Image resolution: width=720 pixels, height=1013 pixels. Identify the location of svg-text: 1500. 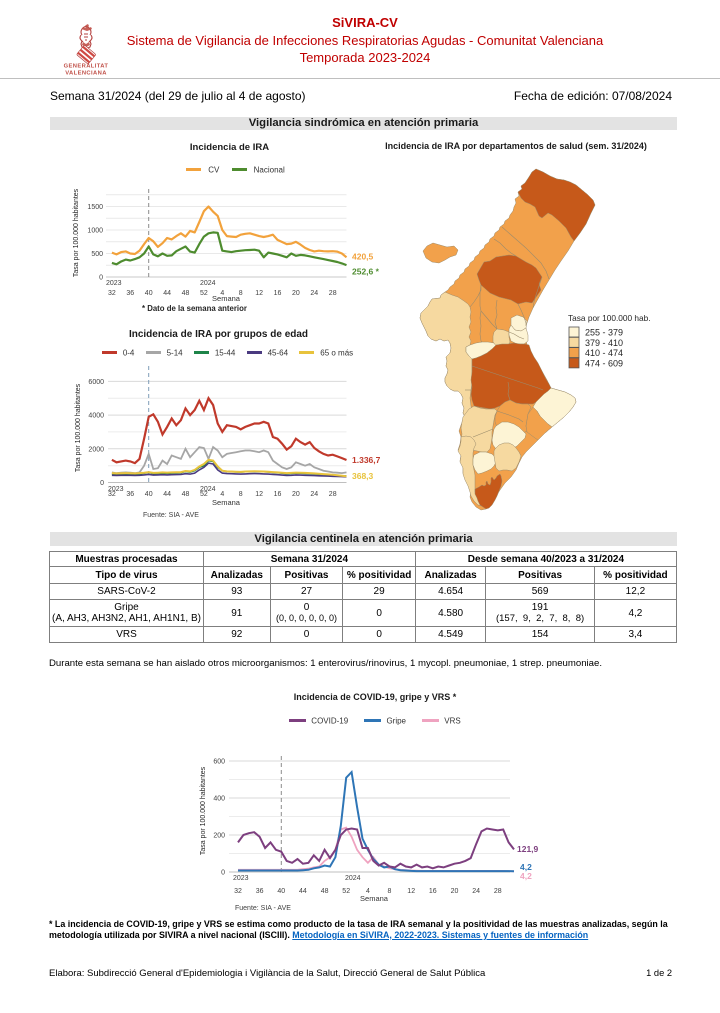
(95, 207).